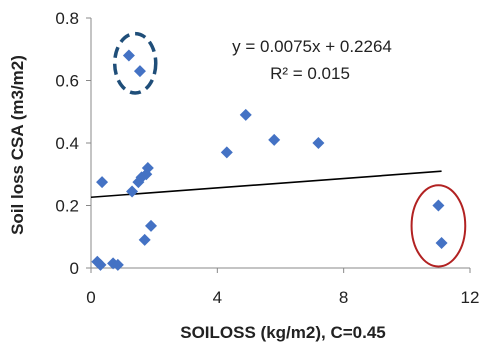 Image resolution: width=485 pixels, height=348 pixels. I want to click on y-tick-label: 0, so click(74, 268).